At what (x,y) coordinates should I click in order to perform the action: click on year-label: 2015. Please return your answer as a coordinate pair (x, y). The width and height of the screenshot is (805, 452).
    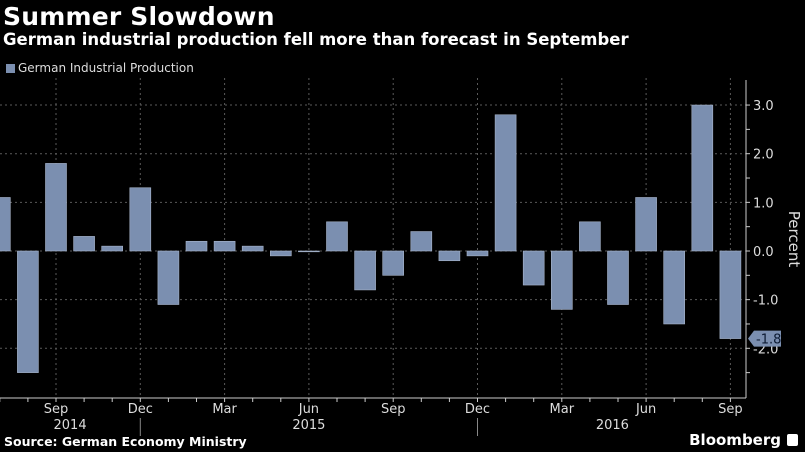
    Looking at the image, I should click on (308, 425).